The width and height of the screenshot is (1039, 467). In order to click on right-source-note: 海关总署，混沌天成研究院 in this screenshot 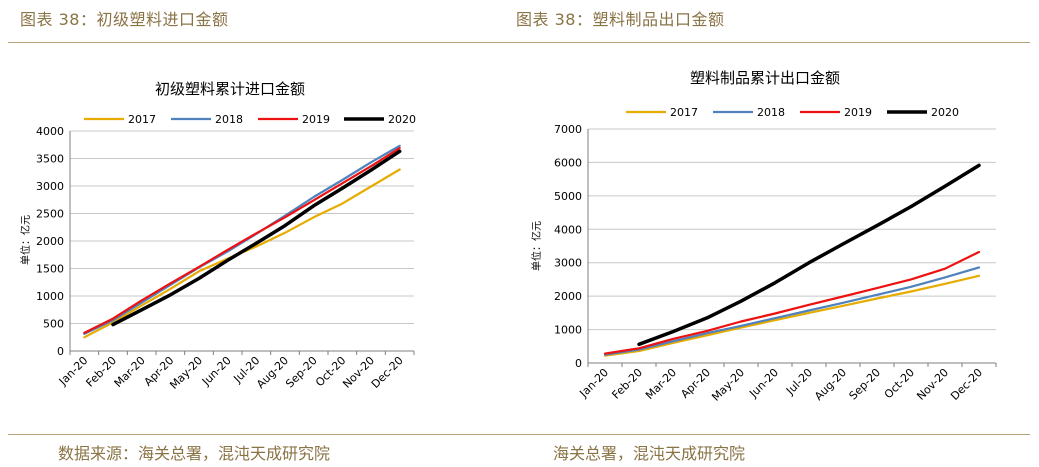, I will do `click(649, 453)`.